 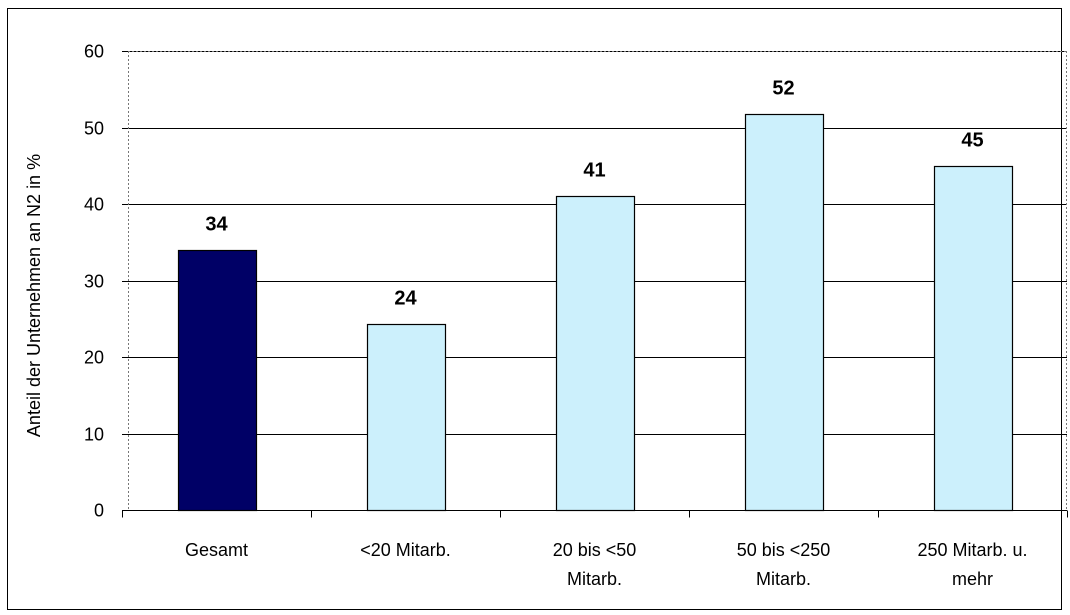 I want to click on data-label: 45, so click(x=972, y=141).